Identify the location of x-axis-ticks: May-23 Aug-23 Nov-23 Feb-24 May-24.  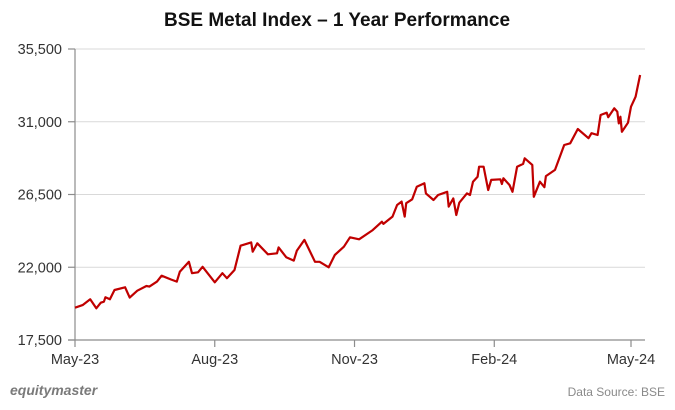
(353, 354).